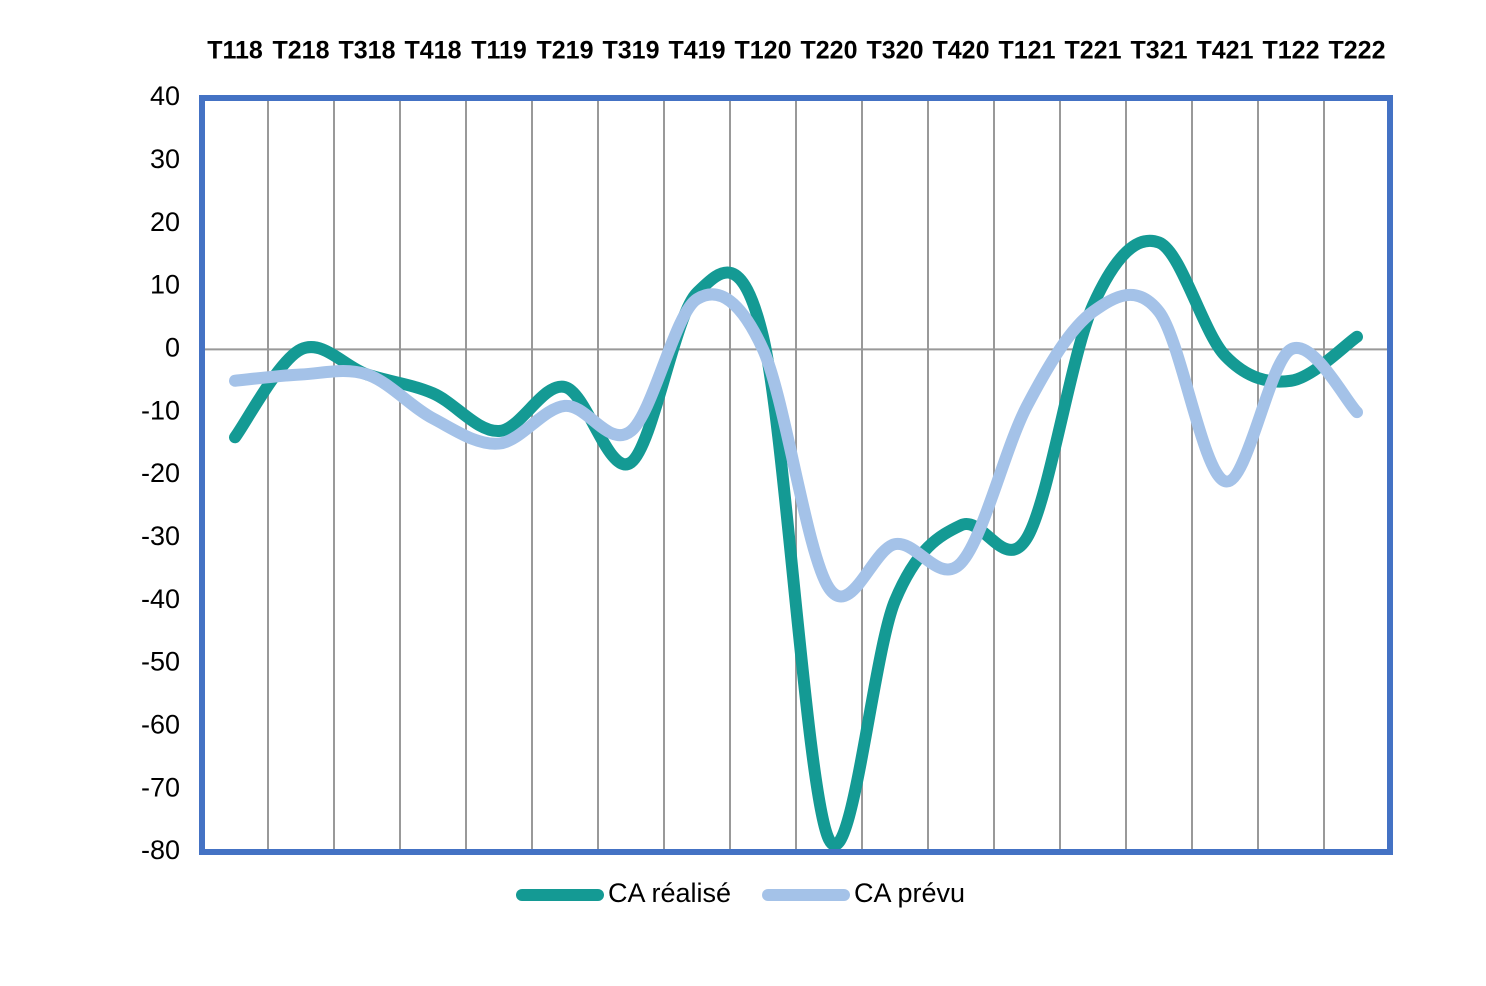 Image resolution: width=1486 pixels, height=986 pixels. What do you see at coordinates (367, 51) in the screenshot?
I see `x-tick-label: T318` at bounding box center [367, 51].